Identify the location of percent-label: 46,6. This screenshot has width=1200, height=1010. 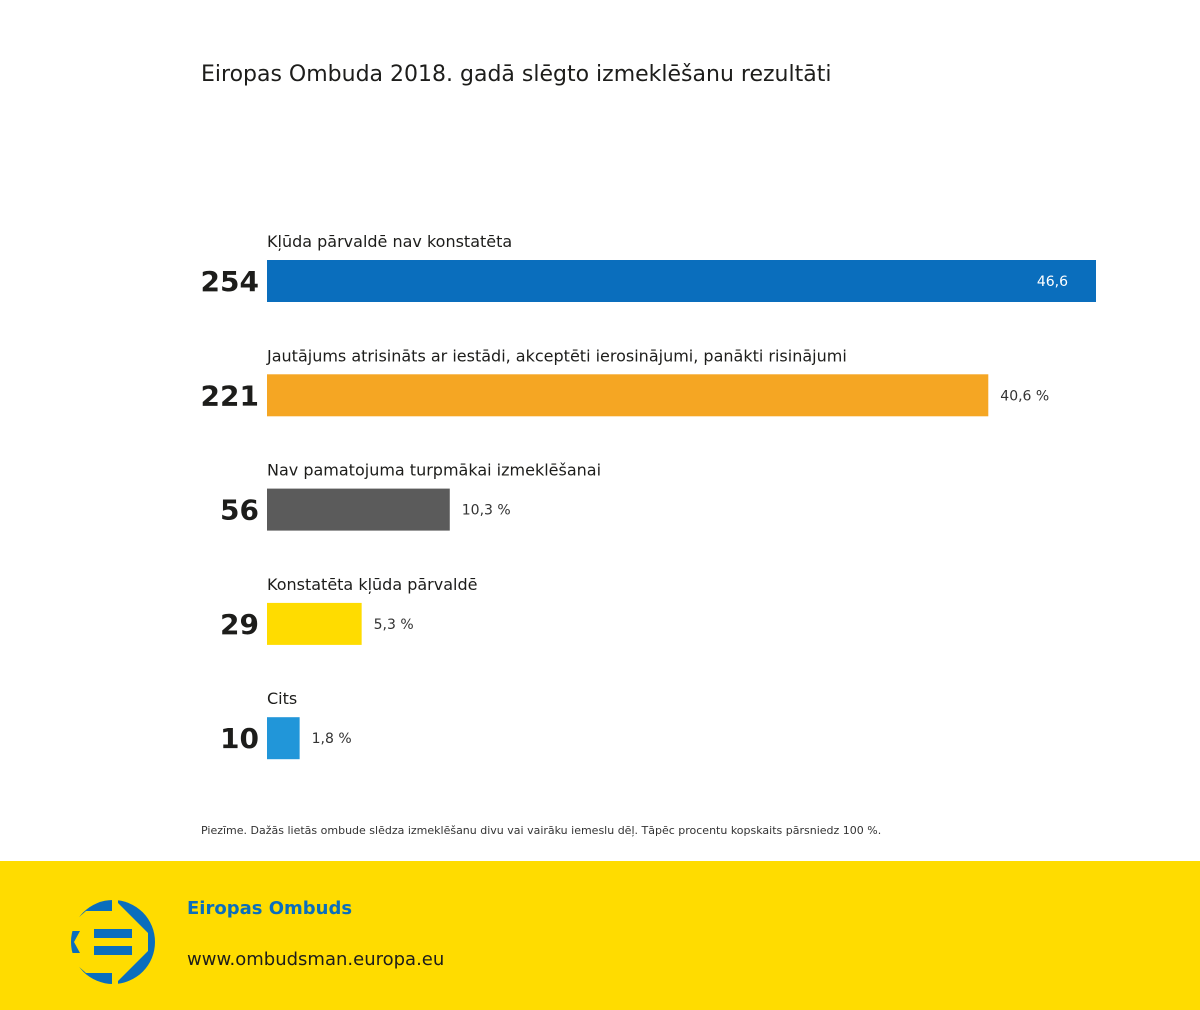
(1052, 282).